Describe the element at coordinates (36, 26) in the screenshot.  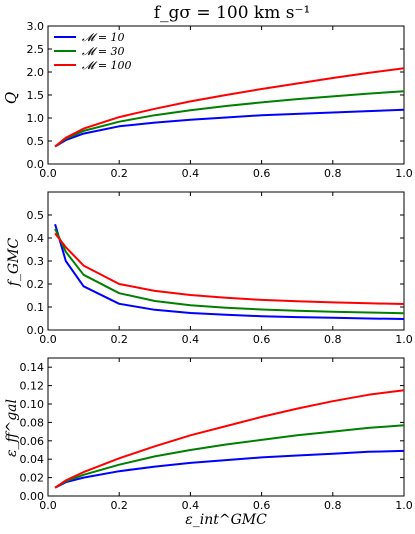
I see `y-tick-label-q: 3.0` at that location.